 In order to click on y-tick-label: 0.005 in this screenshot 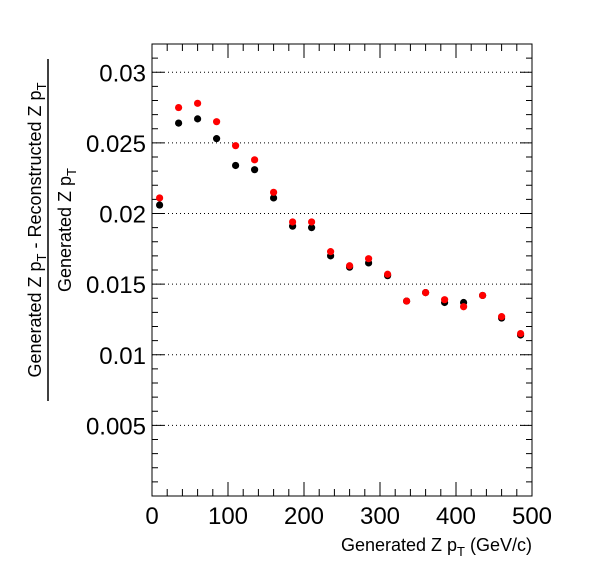, I will do `click(116, 426)`.